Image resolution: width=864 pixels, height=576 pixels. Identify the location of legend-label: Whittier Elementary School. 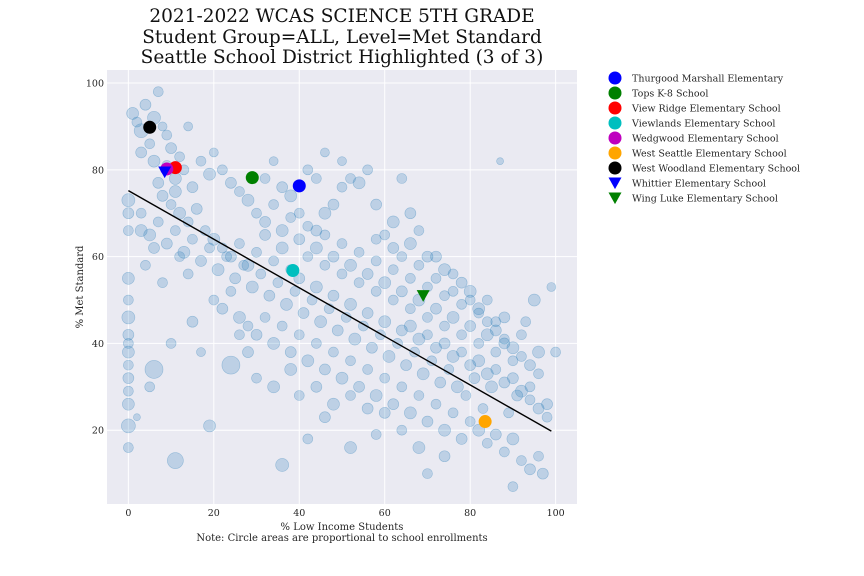
(699, 184).